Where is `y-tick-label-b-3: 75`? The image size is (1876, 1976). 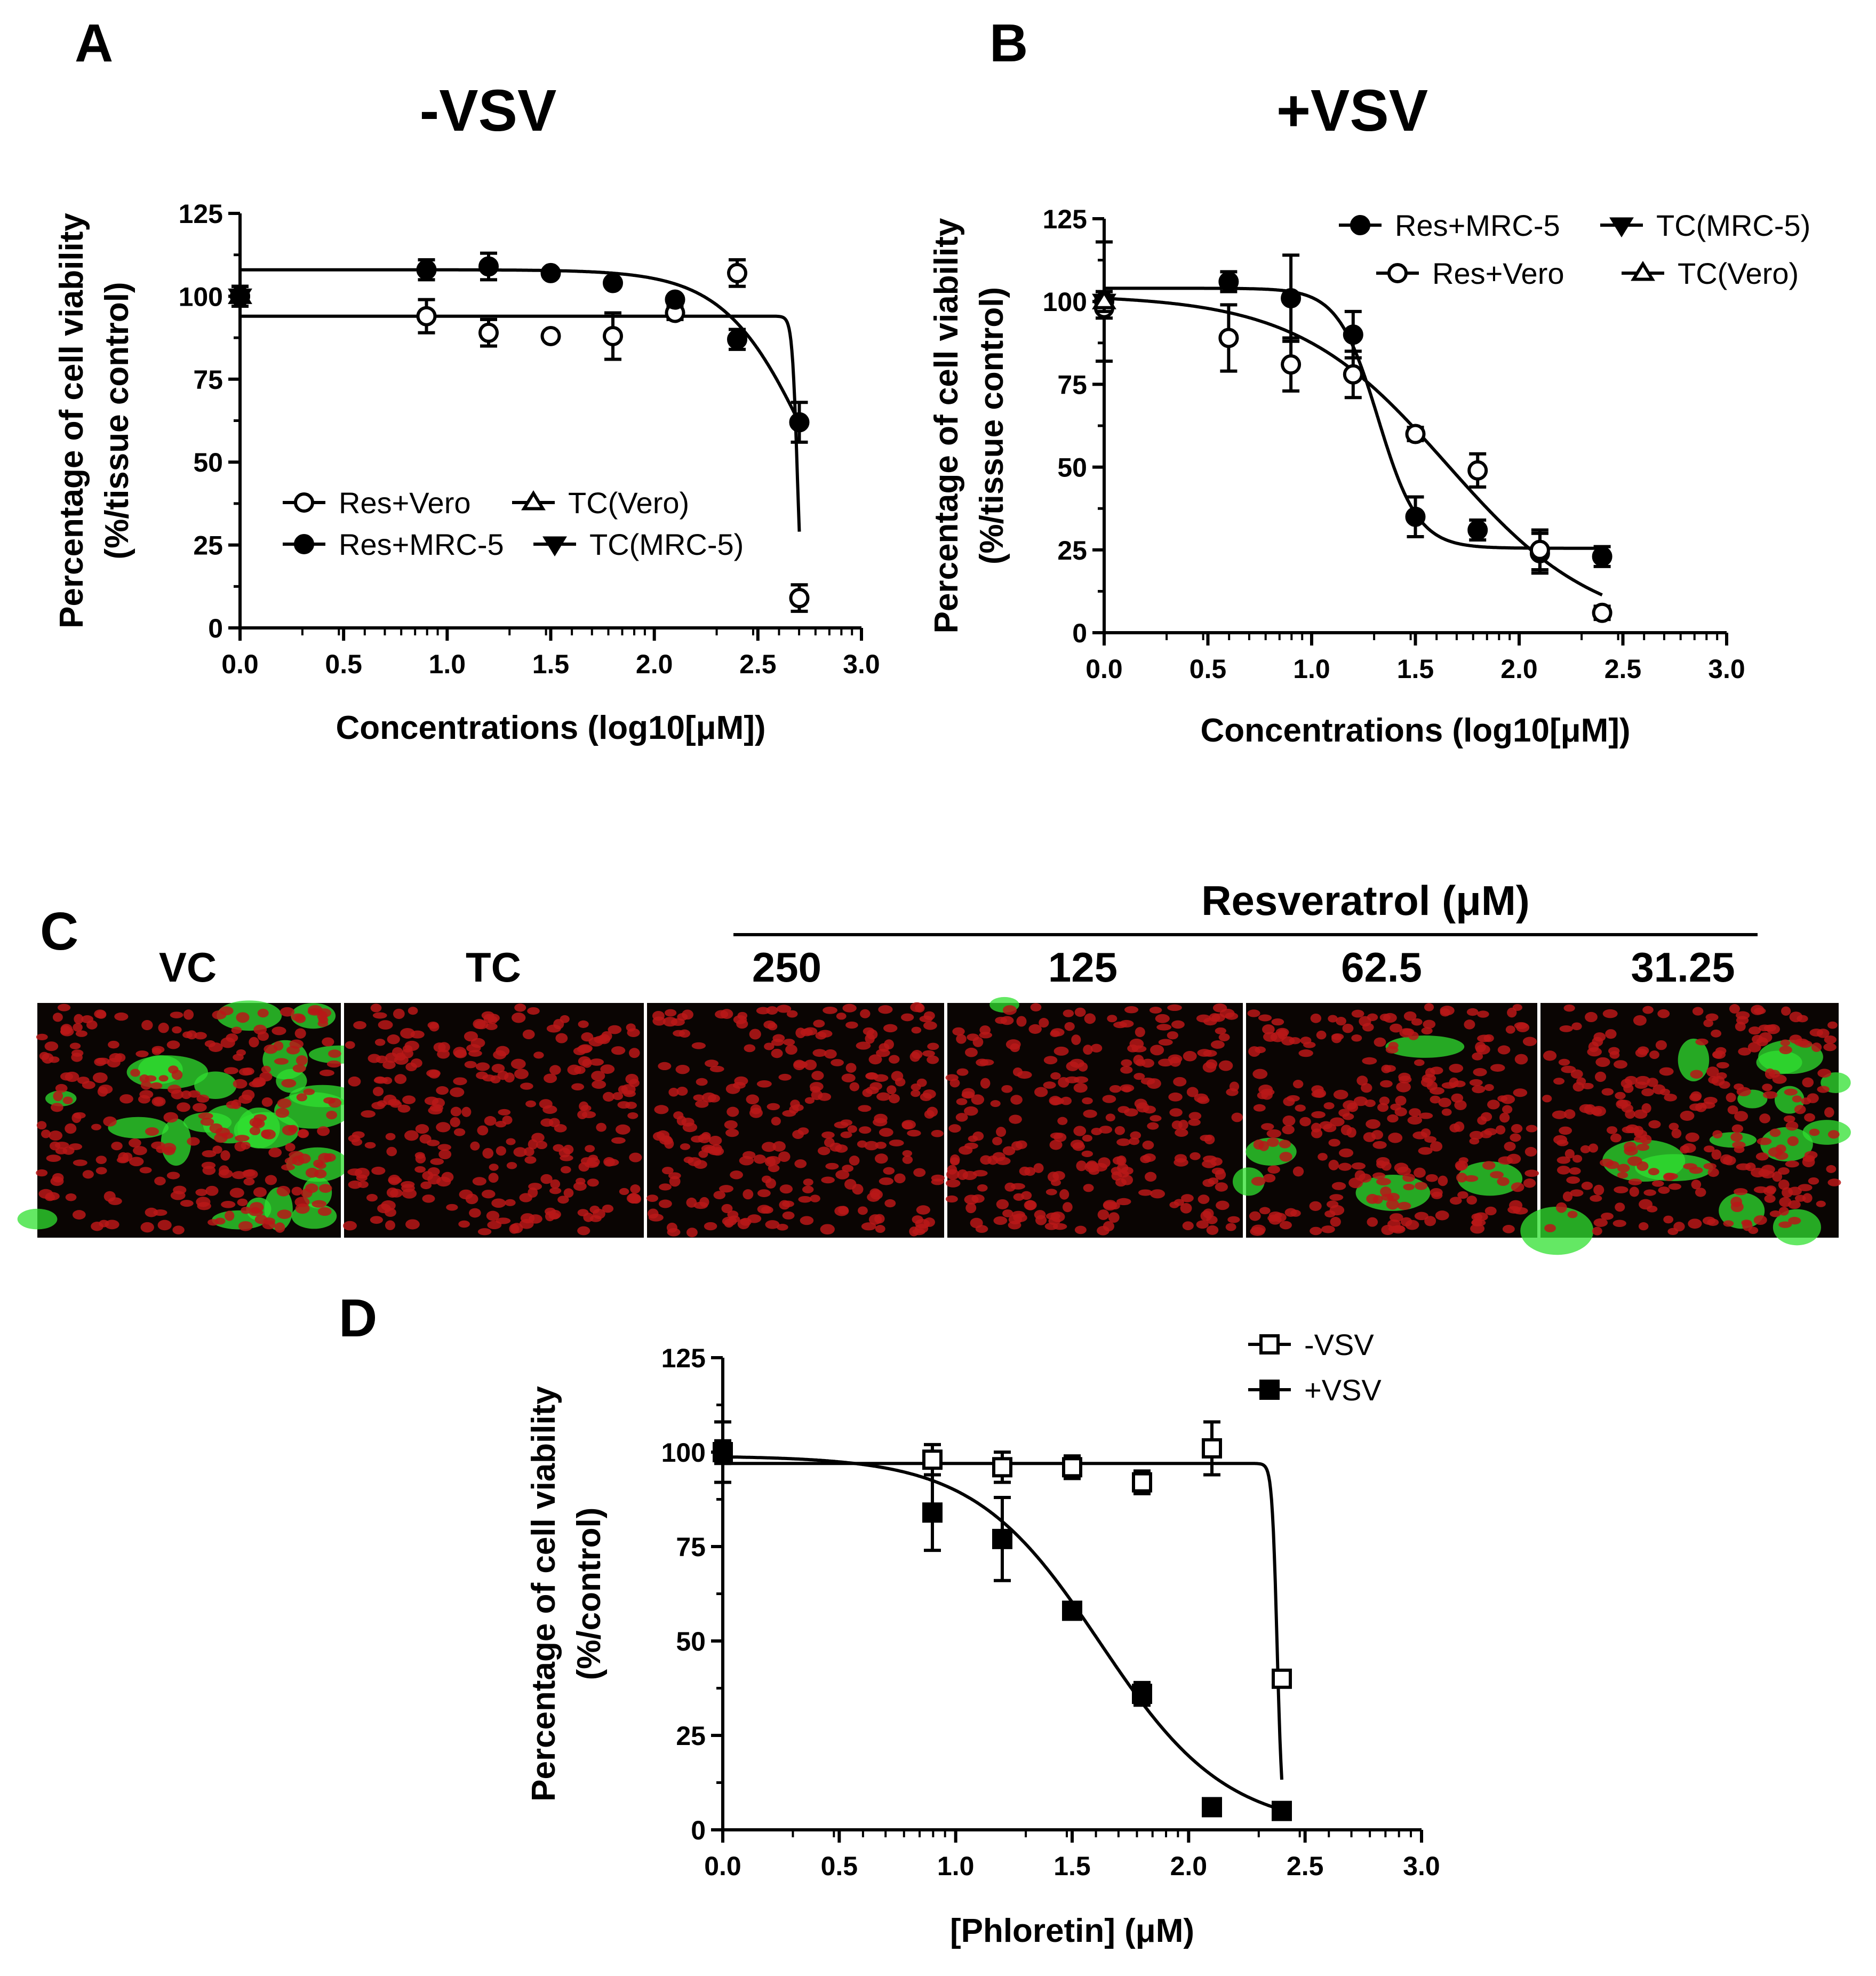
y-tick-label-b-3: 75 is located at coordinates (1072, 385).